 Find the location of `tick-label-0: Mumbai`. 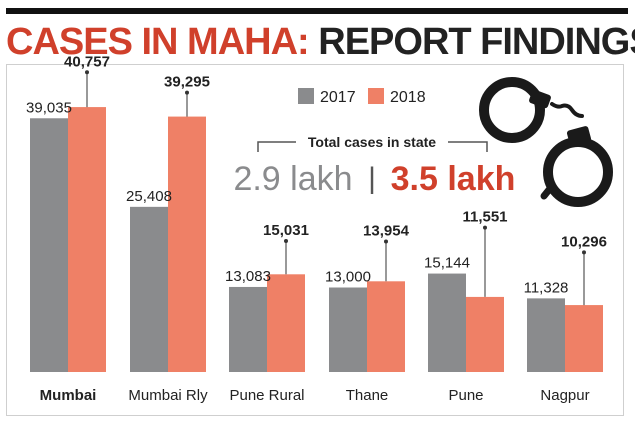

tick-label-0: Mumbai is located at coordinates (68, 395).